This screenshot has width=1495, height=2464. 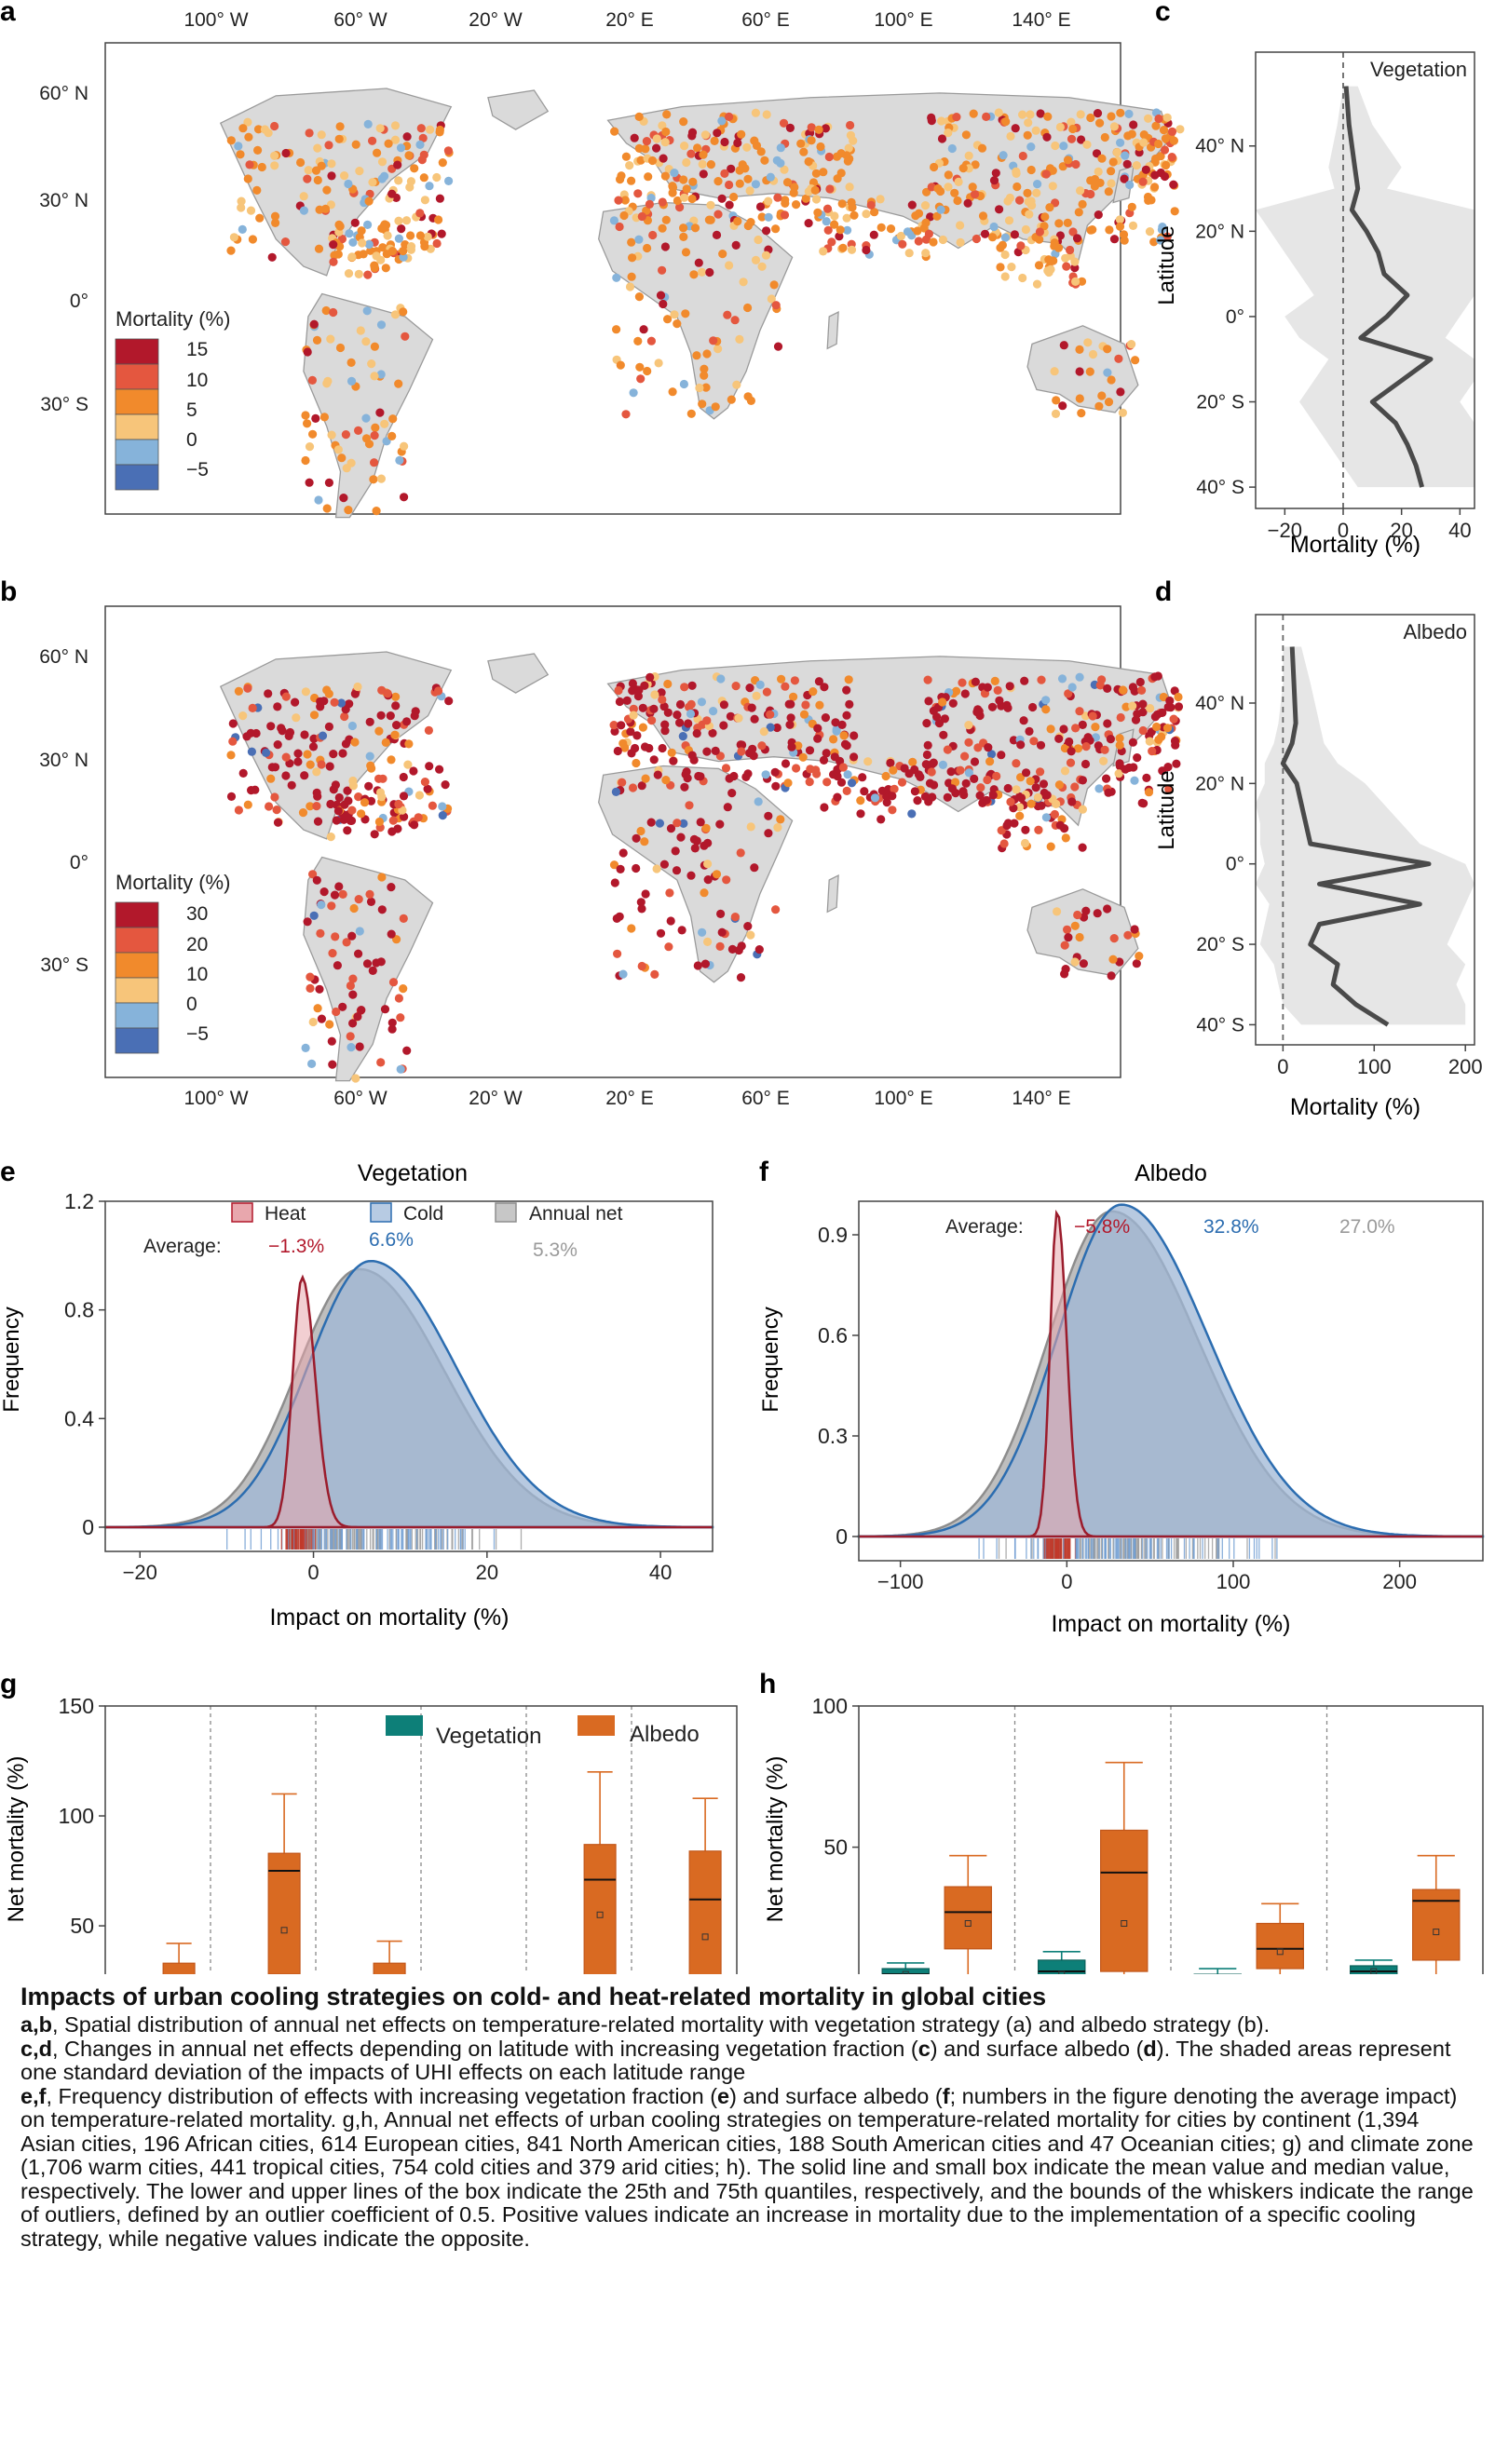 I want to click on panel-label-c: c, so click(x=1163, y=13).